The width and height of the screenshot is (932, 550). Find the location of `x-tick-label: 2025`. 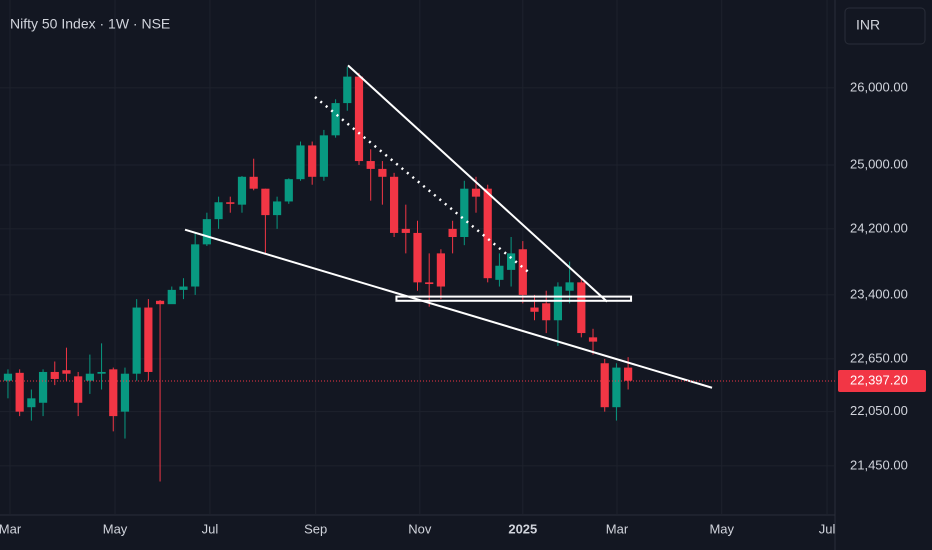

x-tick-label: 2025 is located at coordinates (522, 528).